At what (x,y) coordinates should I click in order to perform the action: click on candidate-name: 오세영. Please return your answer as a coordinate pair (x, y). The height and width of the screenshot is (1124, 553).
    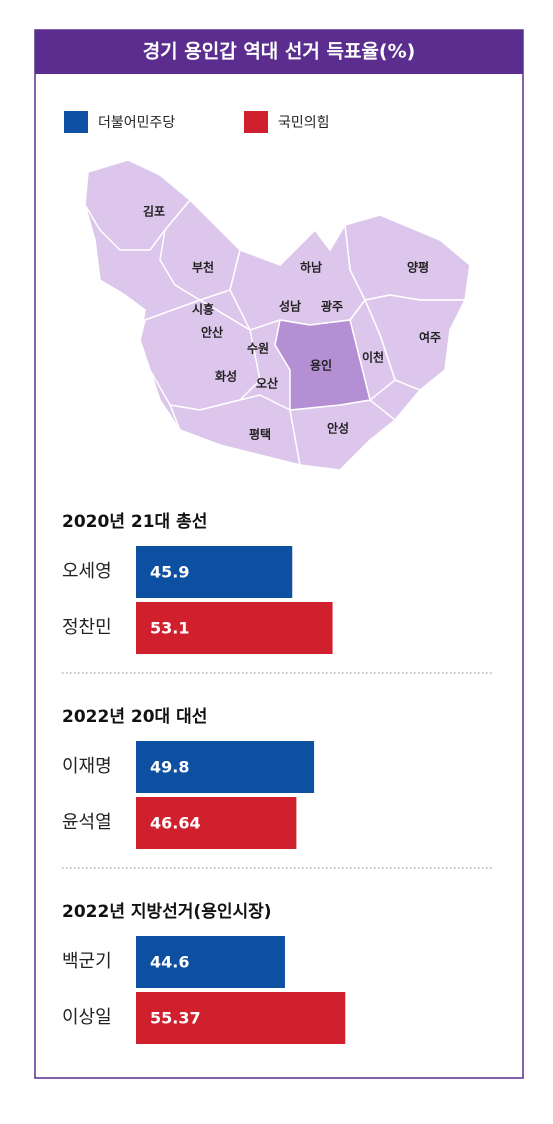
    Looking at the image, I should click on (87, 571).